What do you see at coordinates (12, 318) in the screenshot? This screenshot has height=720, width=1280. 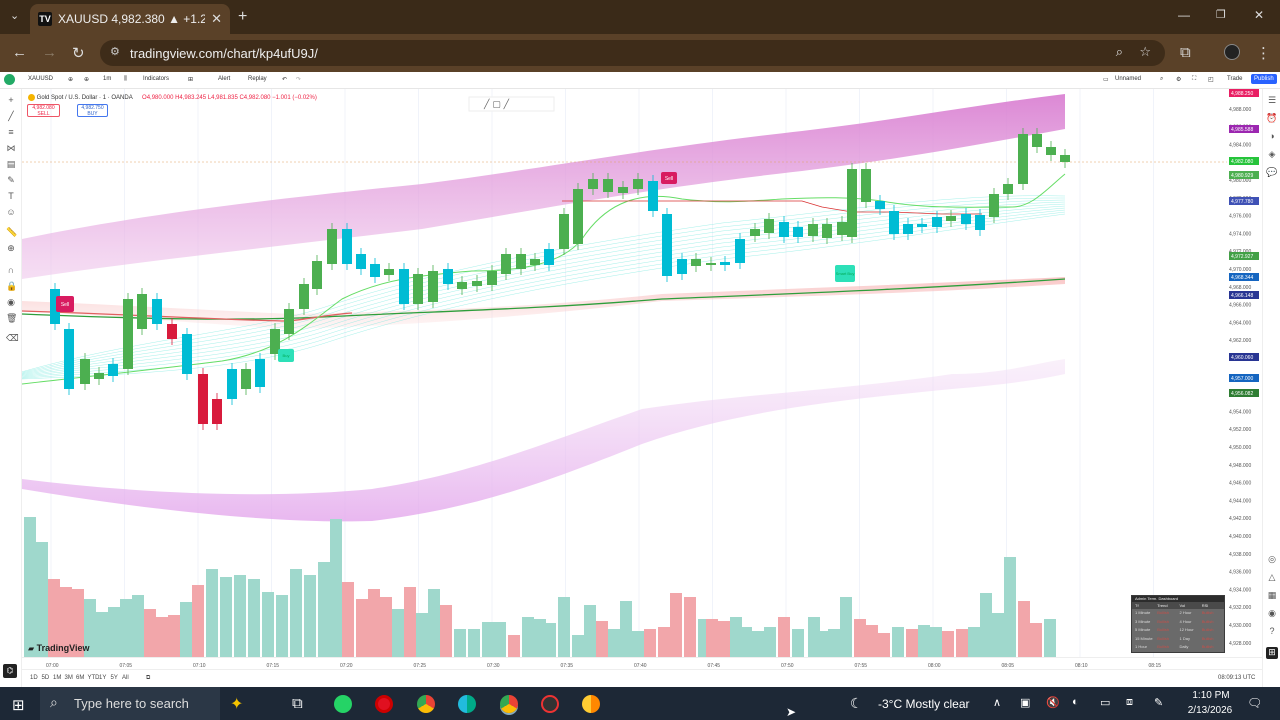 I see `trash-icon: 🗑` at bounding box center [12, 318].